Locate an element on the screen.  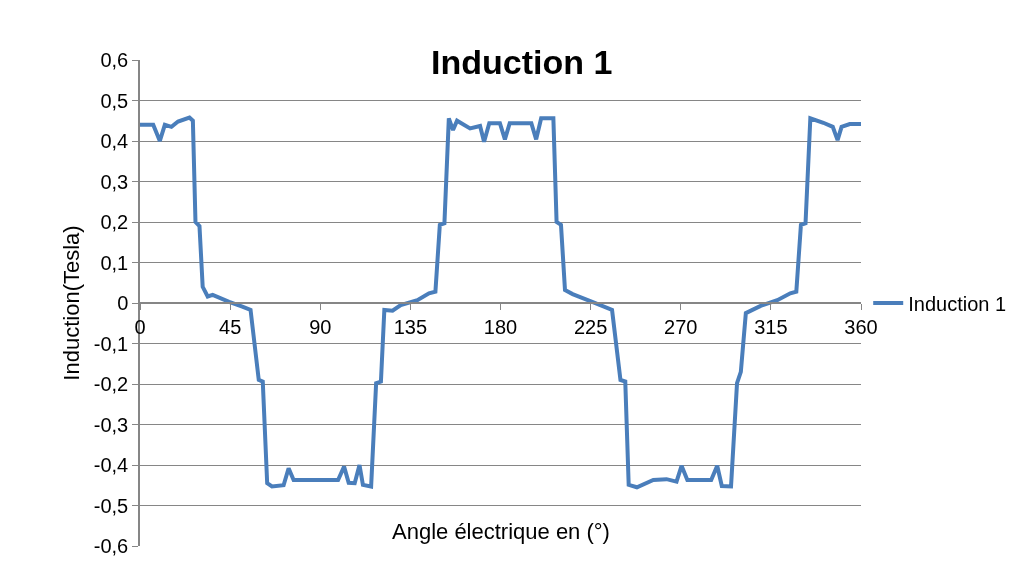
y-tick-label: 0,2 is located at coordinates (114, 222).